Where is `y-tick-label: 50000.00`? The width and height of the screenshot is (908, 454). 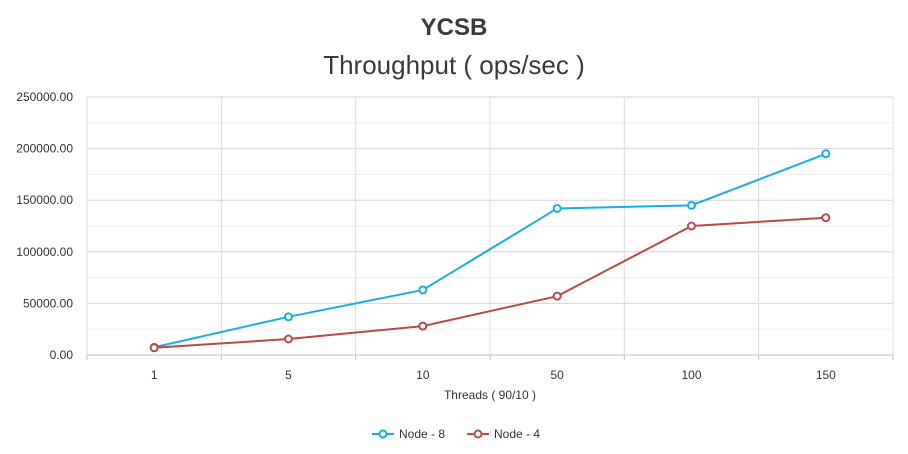
y-tick-label: 50000.00 is located at coordinates (48, 303).